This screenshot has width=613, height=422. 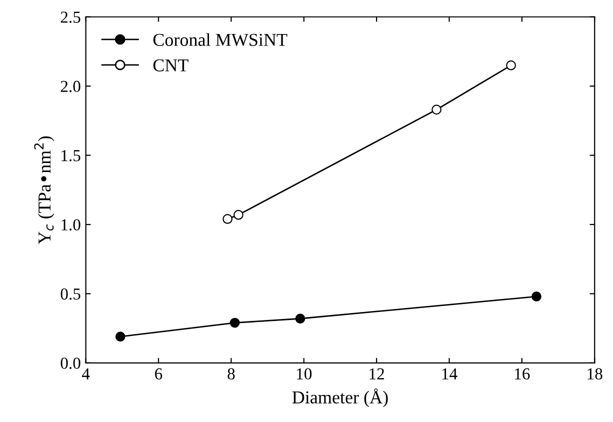 I want to click on y-tick-label: 1.5, so click(x=71, y=156).